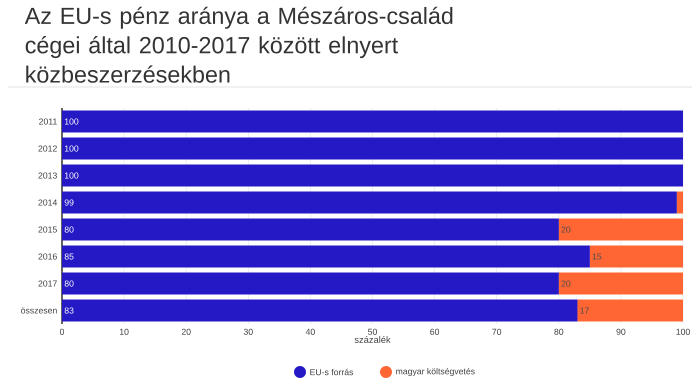  Describe the element at coordinates (238, 44) in the screenshot. I see `chart-title: Az EU-s pénz aránya a Mészáros-család cégei által 2010-2017 között elnyert közbeszerzésekben` at that location.